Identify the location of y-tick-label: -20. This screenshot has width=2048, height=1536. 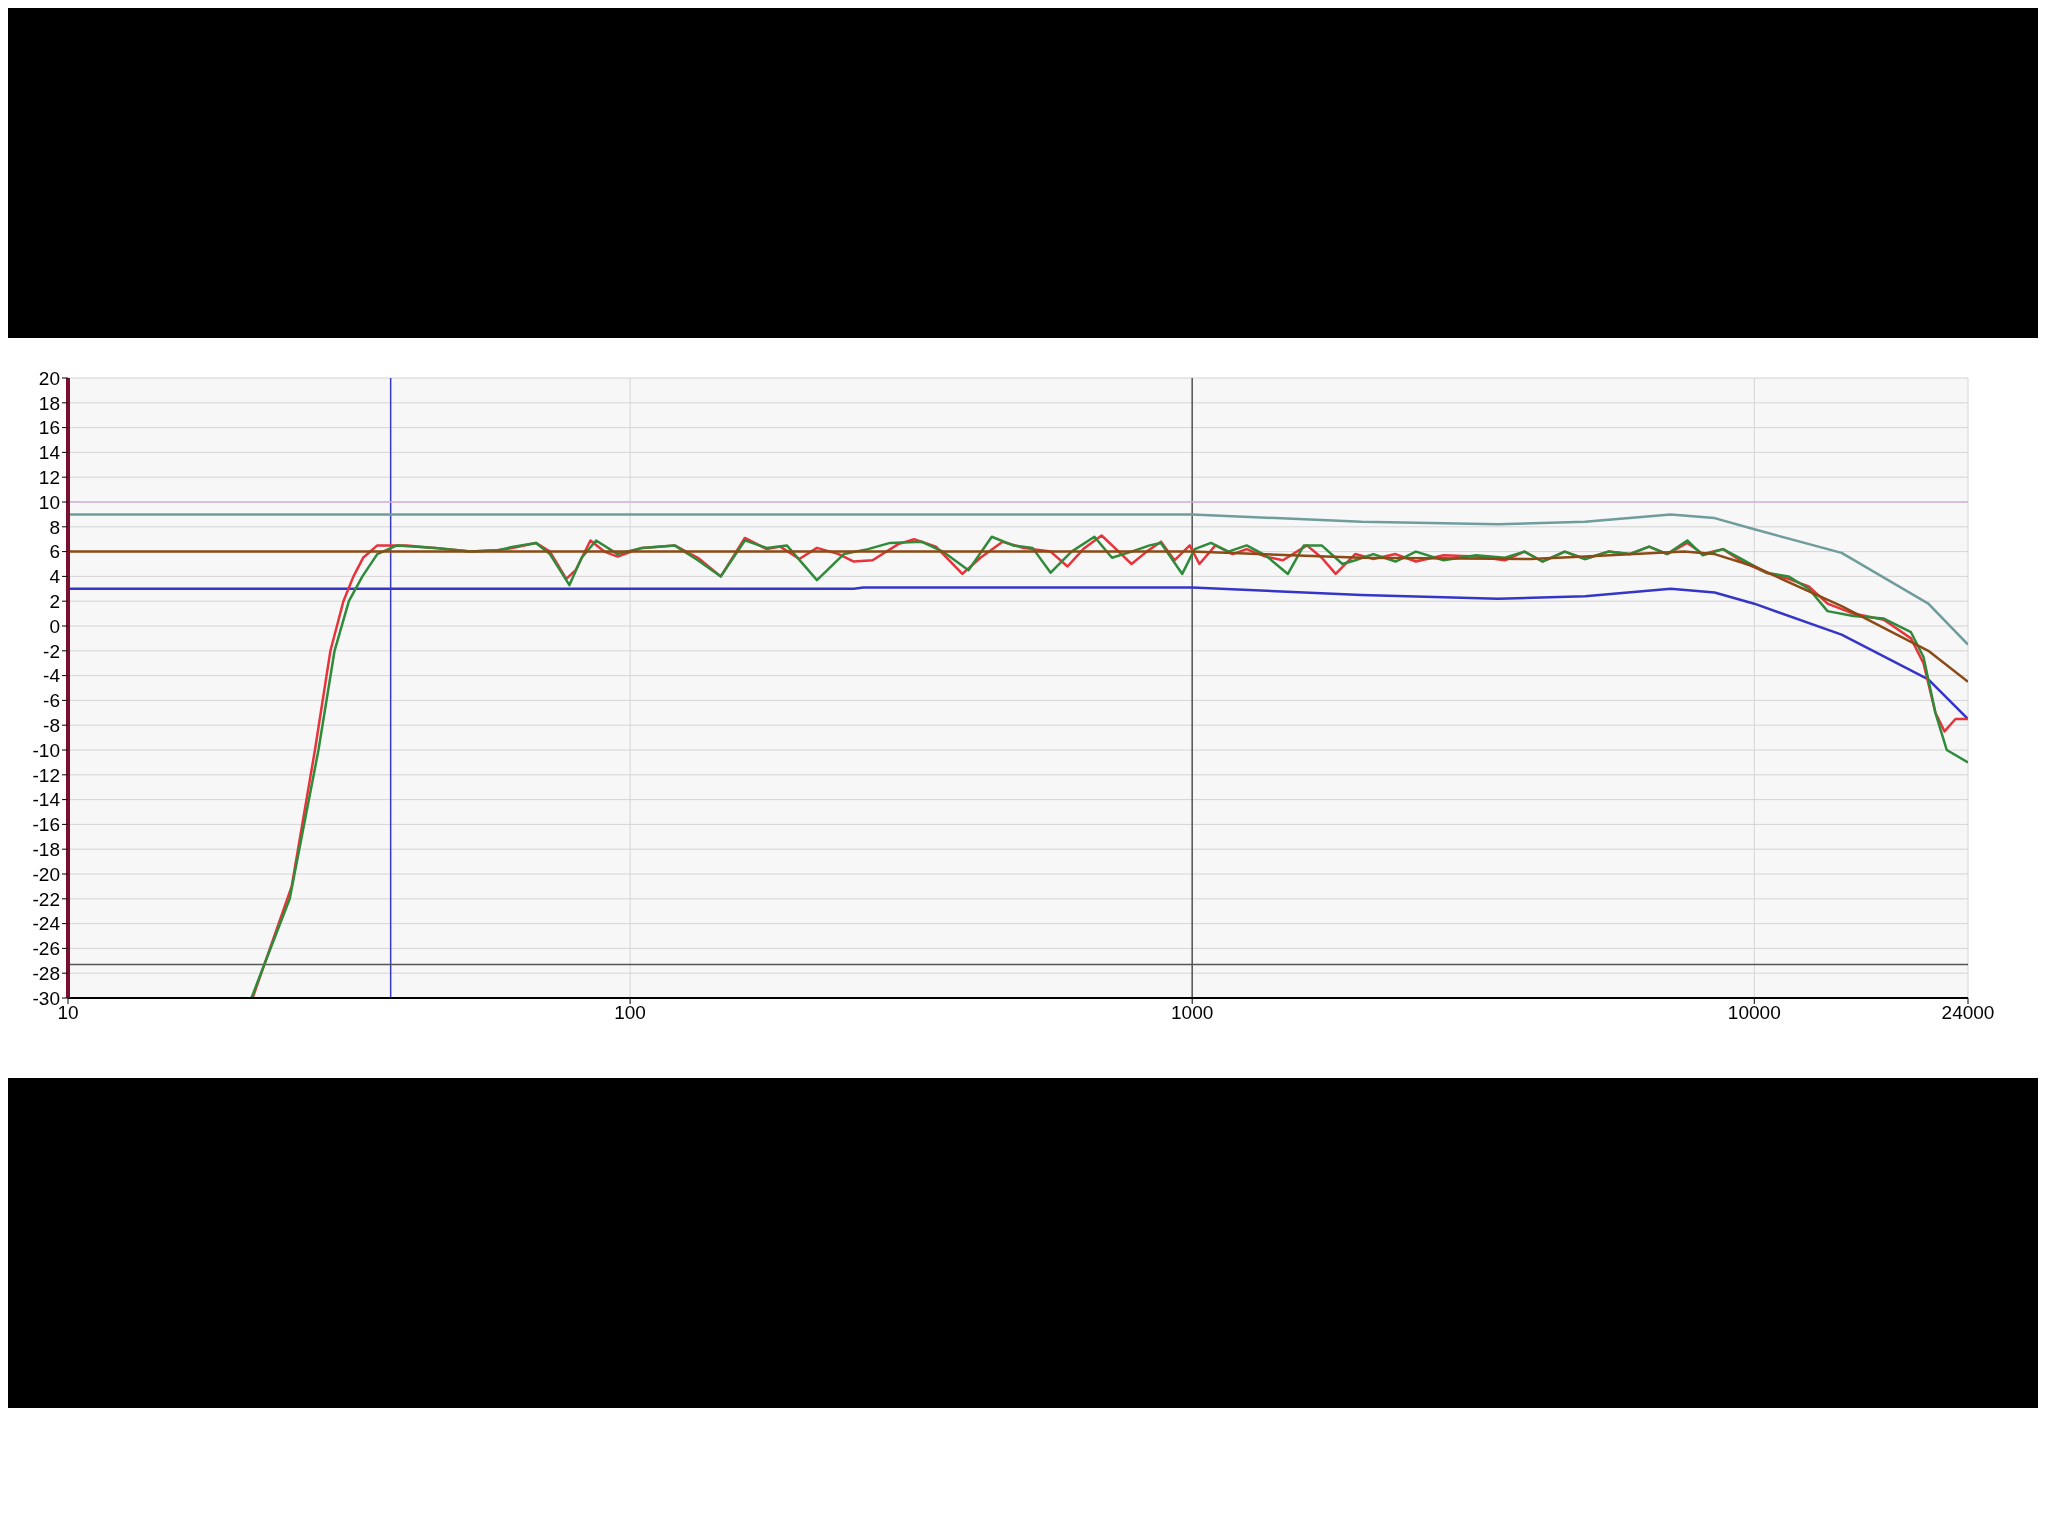
(46, 874).